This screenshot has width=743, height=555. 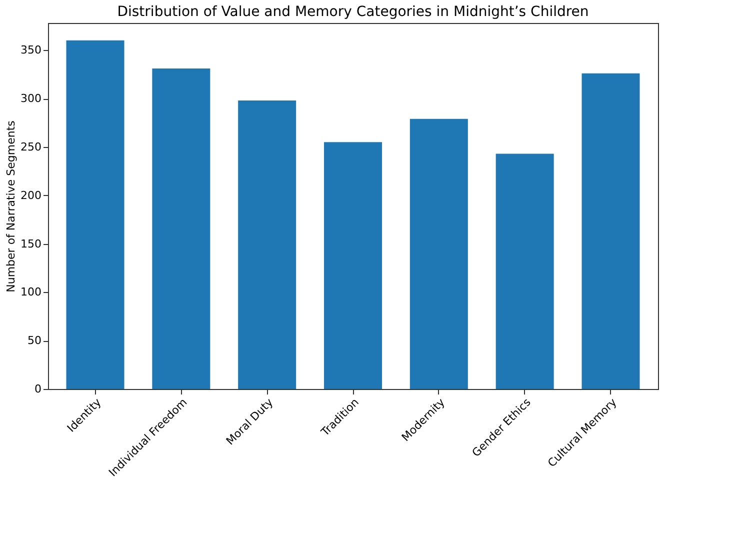 What do you see at coordinates (38, 389) in the screenshot?
I see `y-tick-label: 0` at bounding box center [38, 389].